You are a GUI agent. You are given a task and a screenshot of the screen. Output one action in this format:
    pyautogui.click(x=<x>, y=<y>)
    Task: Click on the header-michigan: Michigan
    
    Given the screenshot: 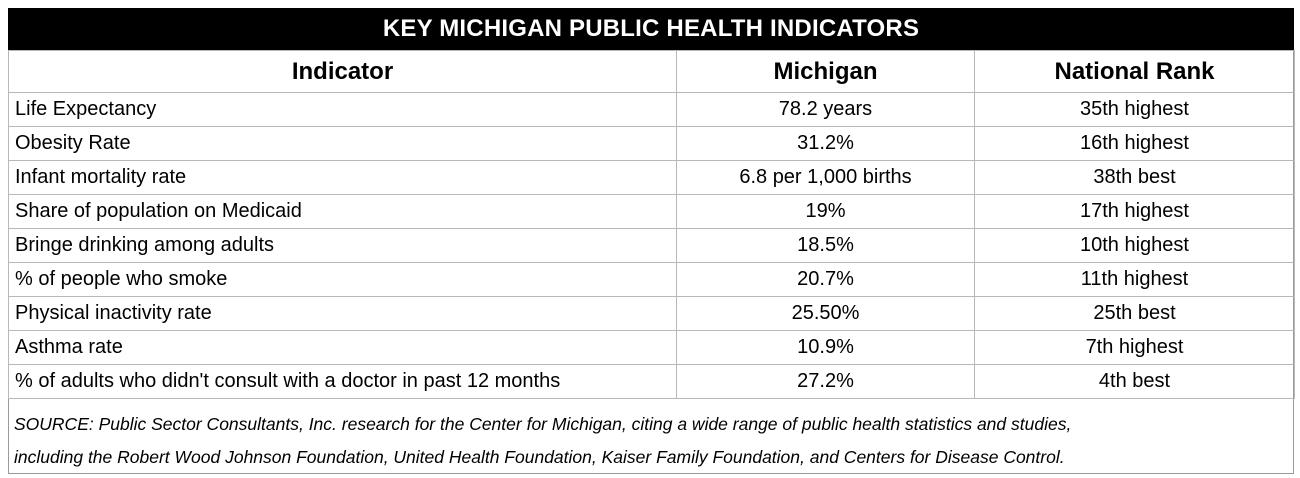 What is the action you would take?
    pyautogui.click(x=825, y=71)
    